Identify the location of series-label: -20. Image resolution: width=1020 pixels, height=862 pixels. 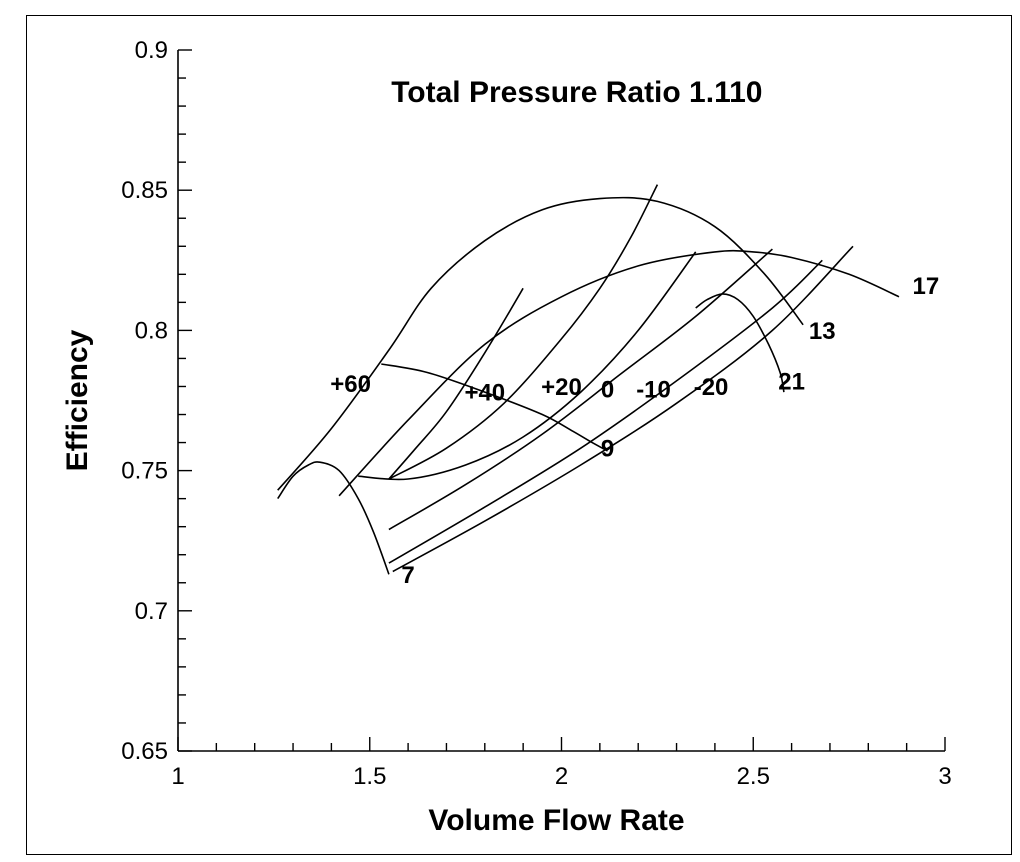
(711, 387).